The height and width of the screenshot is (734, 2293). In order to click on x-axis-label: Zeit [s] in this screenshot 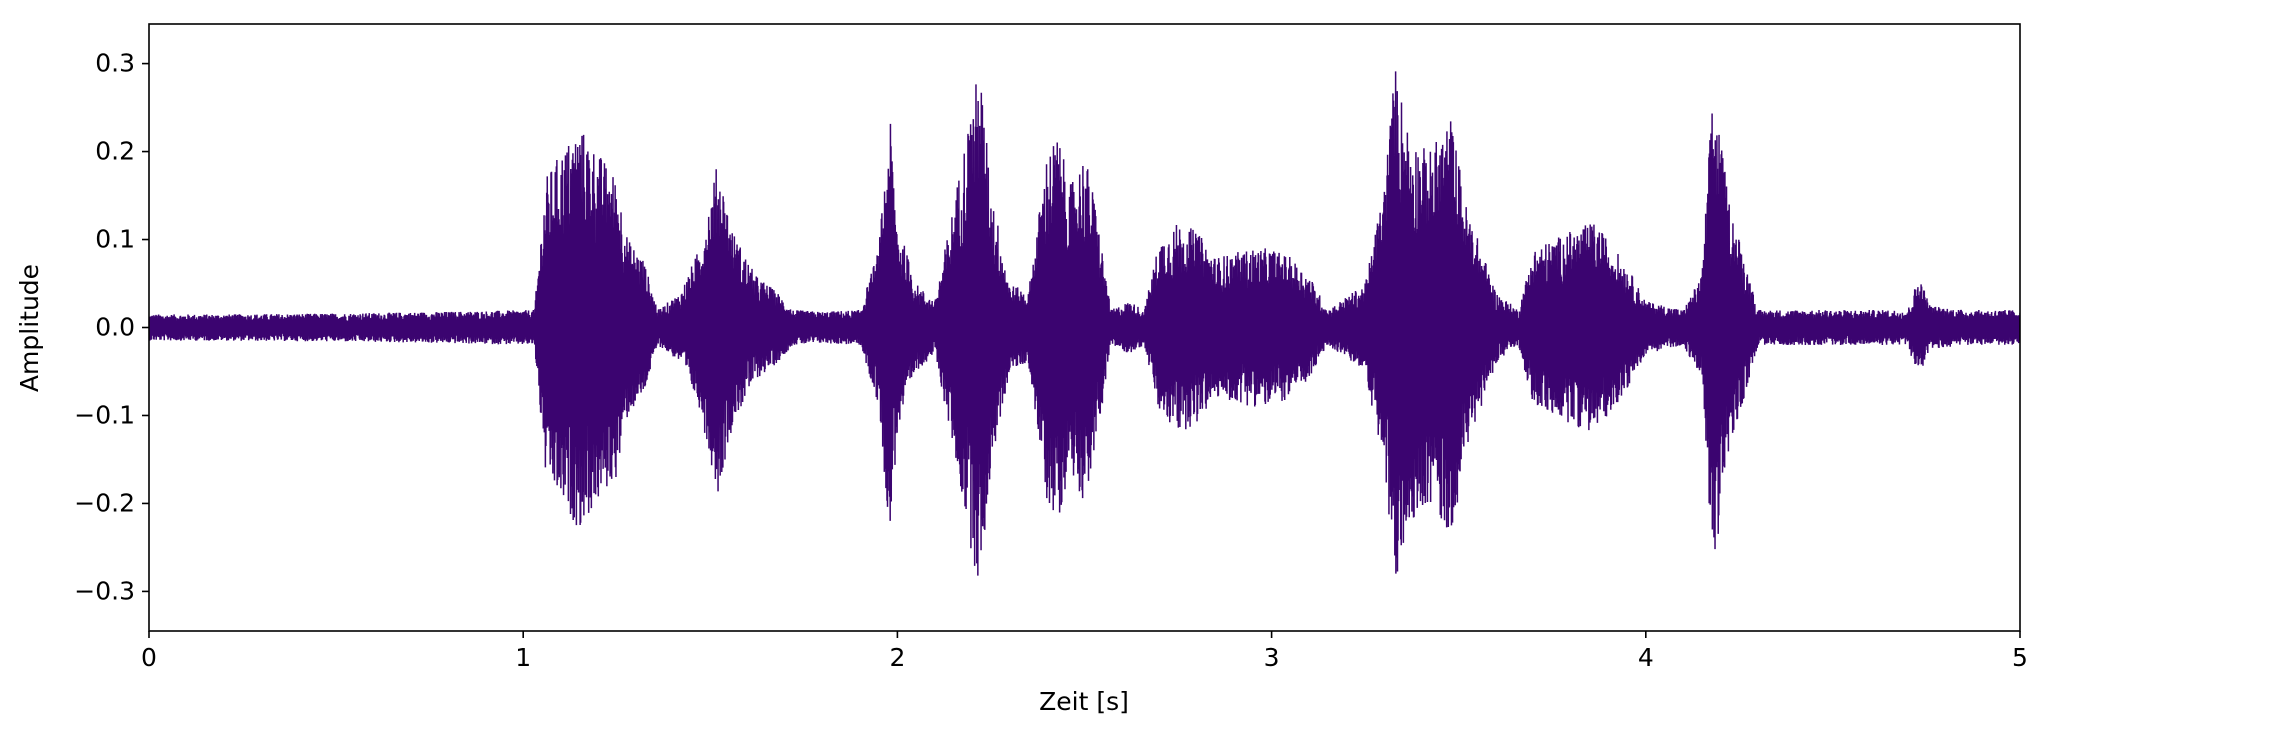, I will do `click(1084, 701)`.